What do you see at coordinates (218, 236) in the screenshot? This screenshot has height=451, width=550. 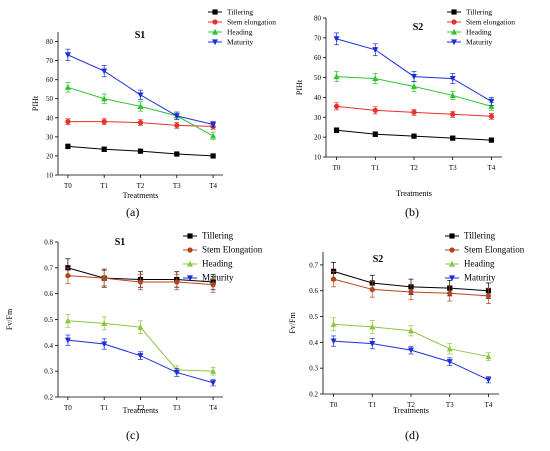 I see `legend-label: Tillering` at bounding box center [218, 236].